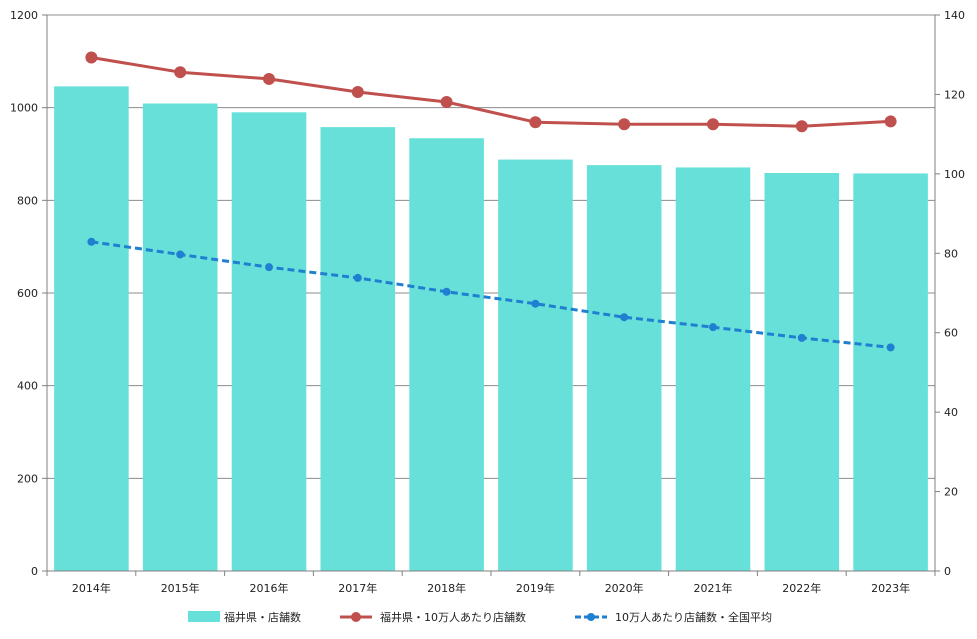 The width and height of the screenshot is (977, 639). Describe the element at coordinates (951, 412) in the screenshot. I see `right-tick-label: 40` at that location.